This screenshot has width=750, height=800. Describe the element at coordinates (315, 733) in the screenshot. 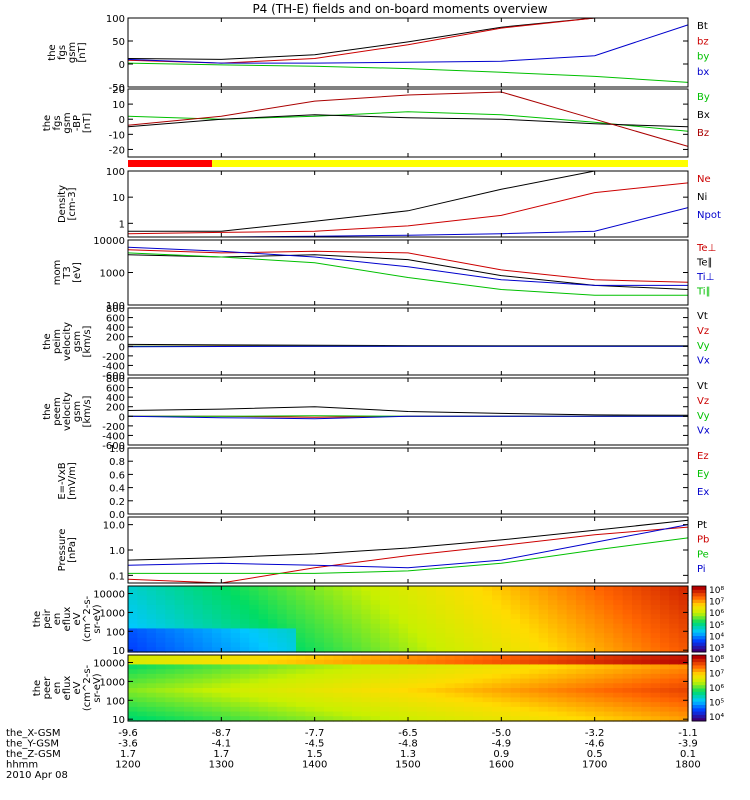

I see `footer-value: -7.7` at that location.